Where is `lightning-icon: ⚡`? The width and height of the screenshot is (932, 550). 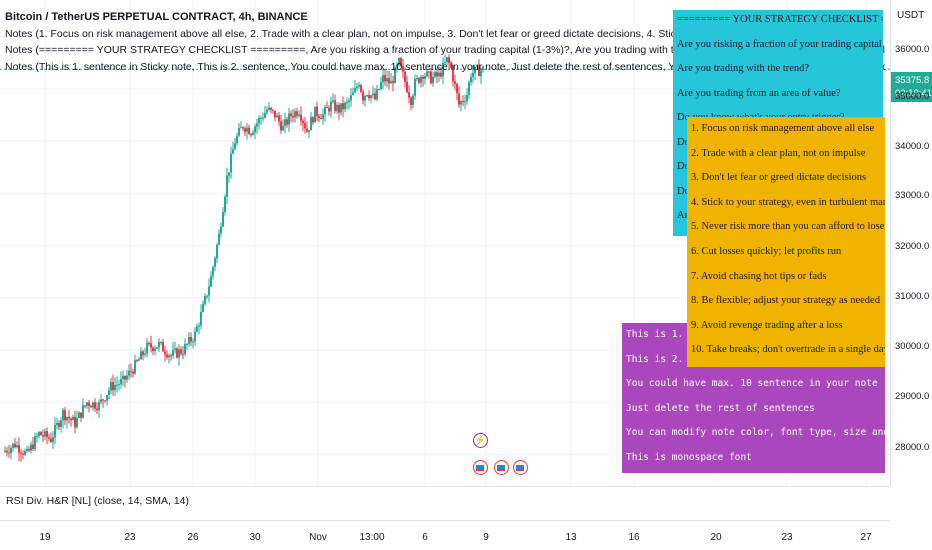
lightning-icon: ⚡ is located at coordinates (480, 440).